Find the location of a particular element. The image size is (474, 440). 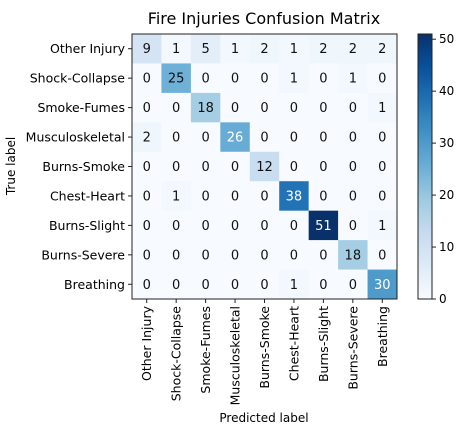

chart-title: Fire Injuries Confusion Matrix is located at coordinates (264, 18).